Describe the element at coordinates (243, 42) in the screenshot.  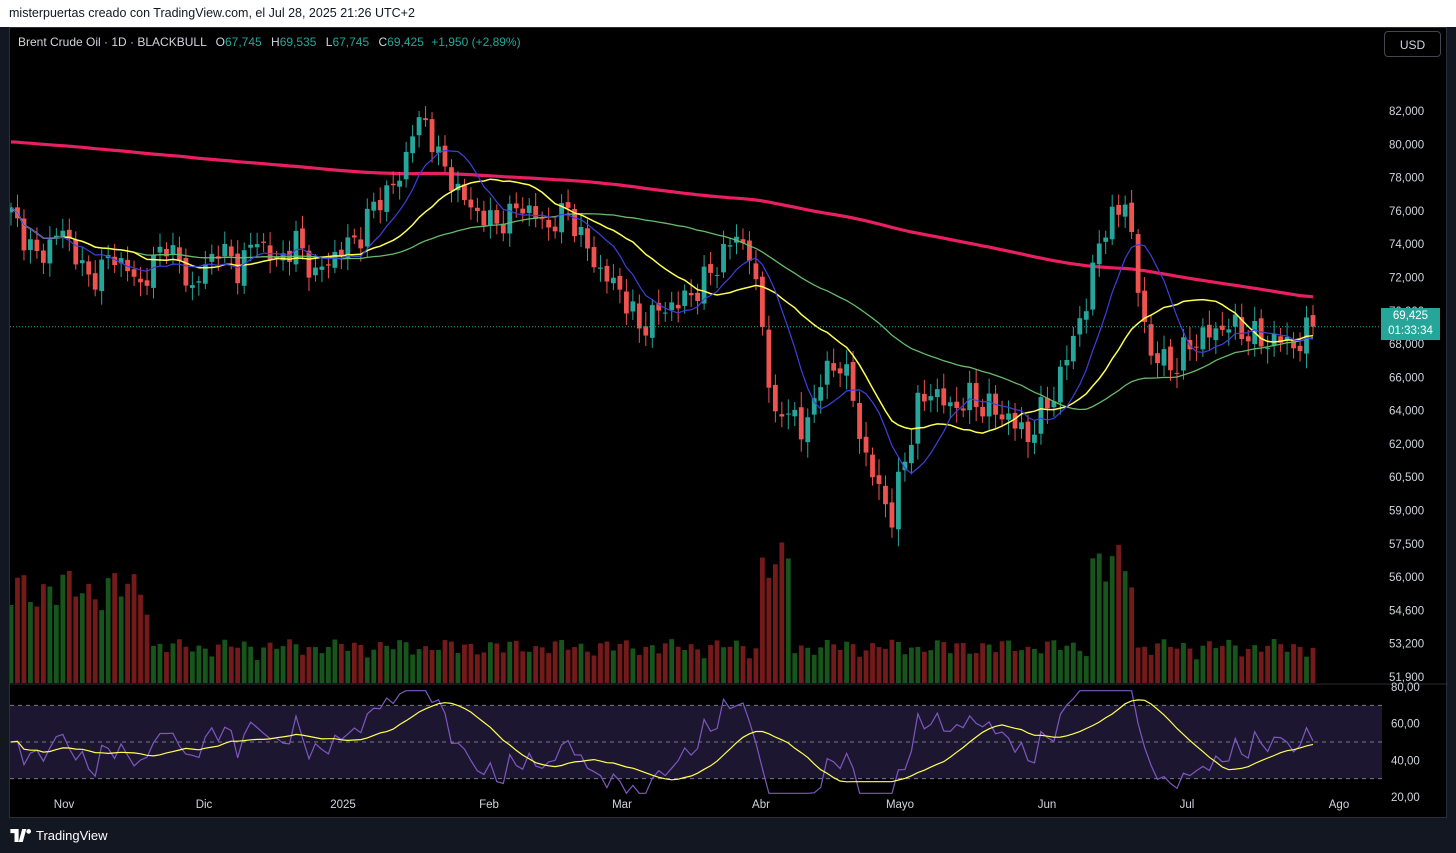
I see `open-value: 67,745` at that location.